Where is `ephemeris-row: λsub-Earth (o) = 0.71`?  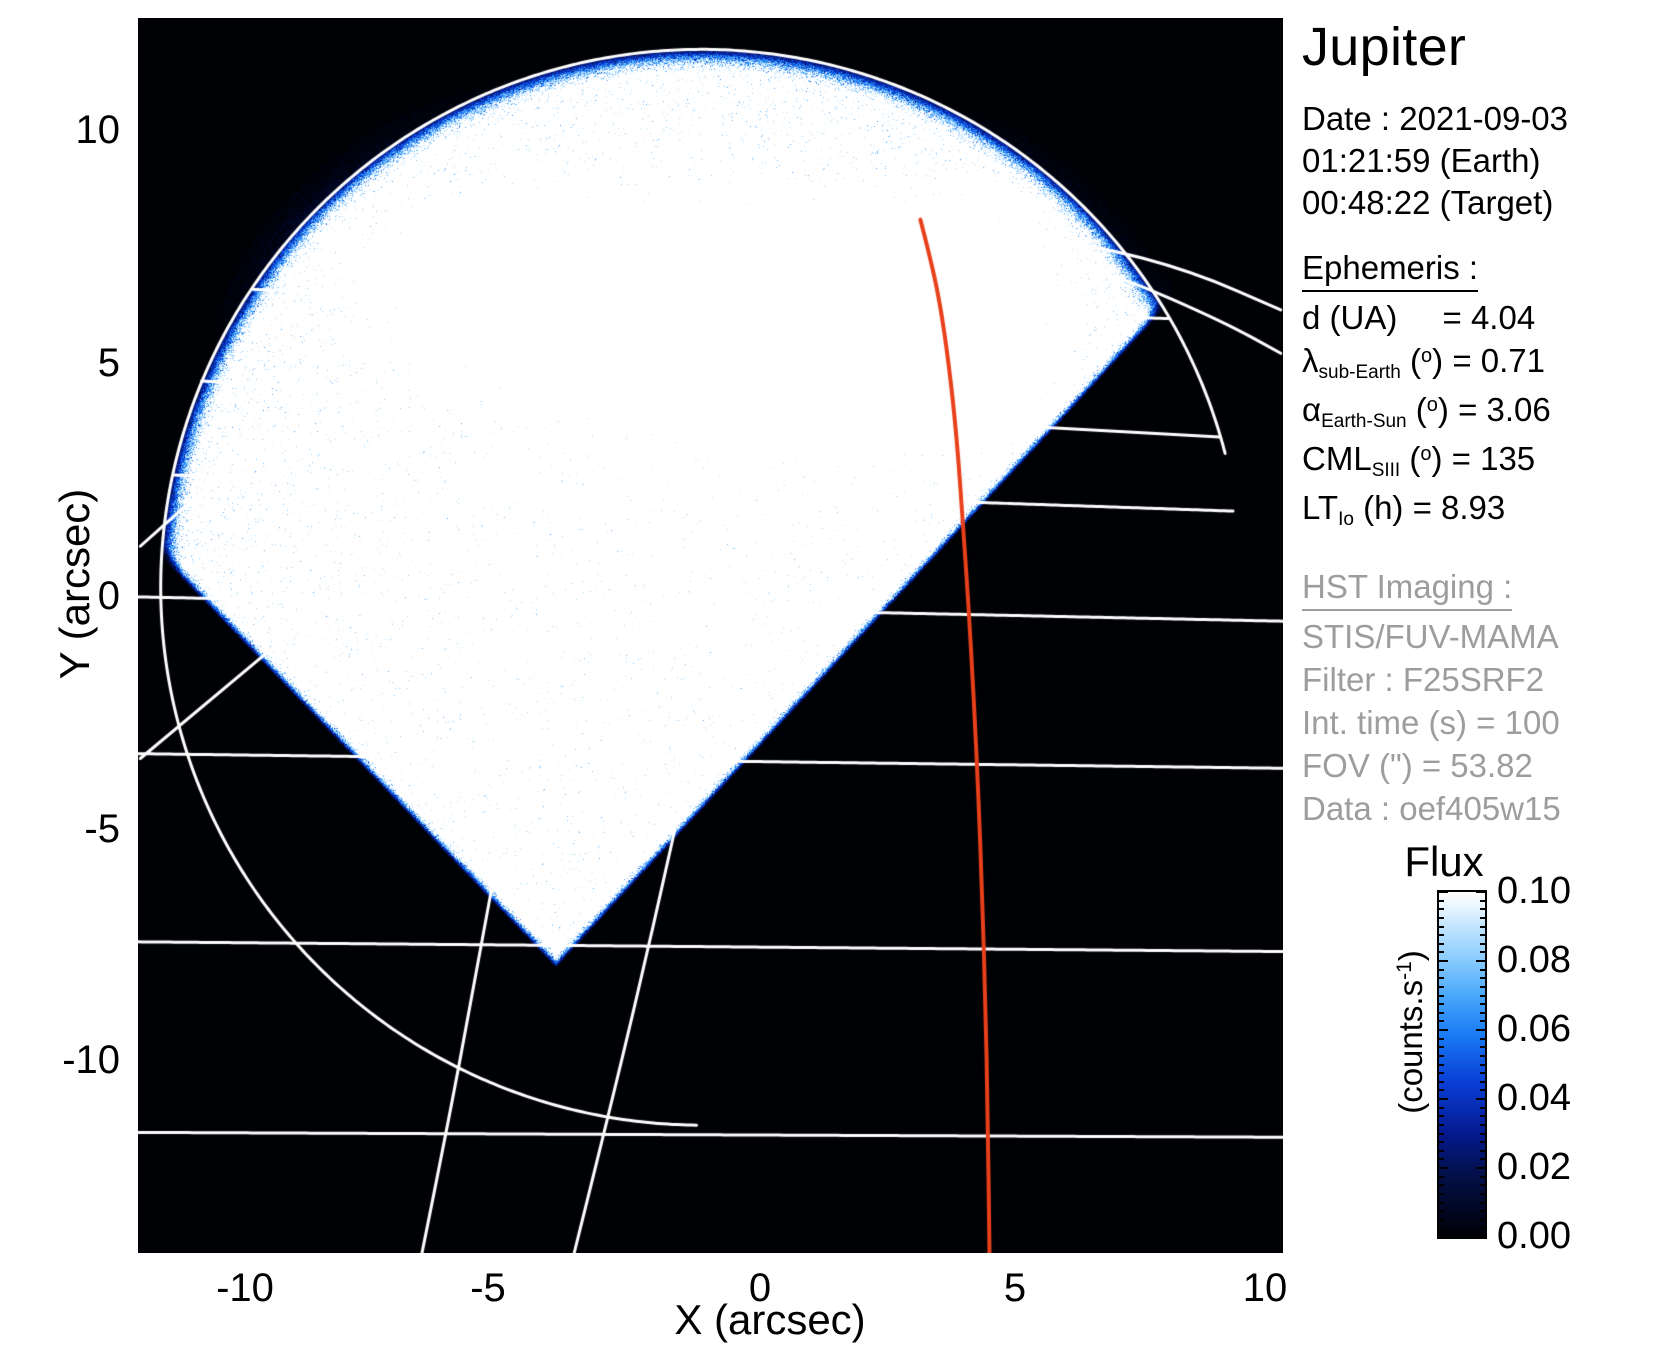
ephemeris-row: λsub-Earth (o) = 0.71 is located at coordinates (1423, 362).